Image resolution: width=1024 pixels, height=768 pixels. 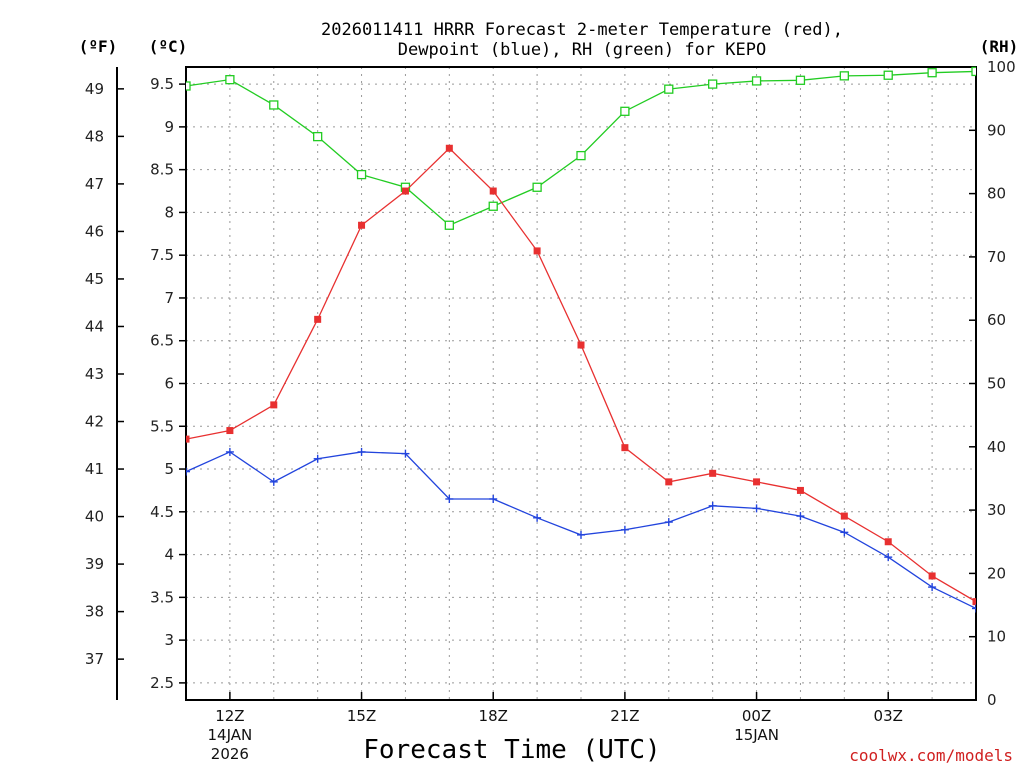 I want to click on fahrenheit-tick-label: 37, so click(x=94, y=659).